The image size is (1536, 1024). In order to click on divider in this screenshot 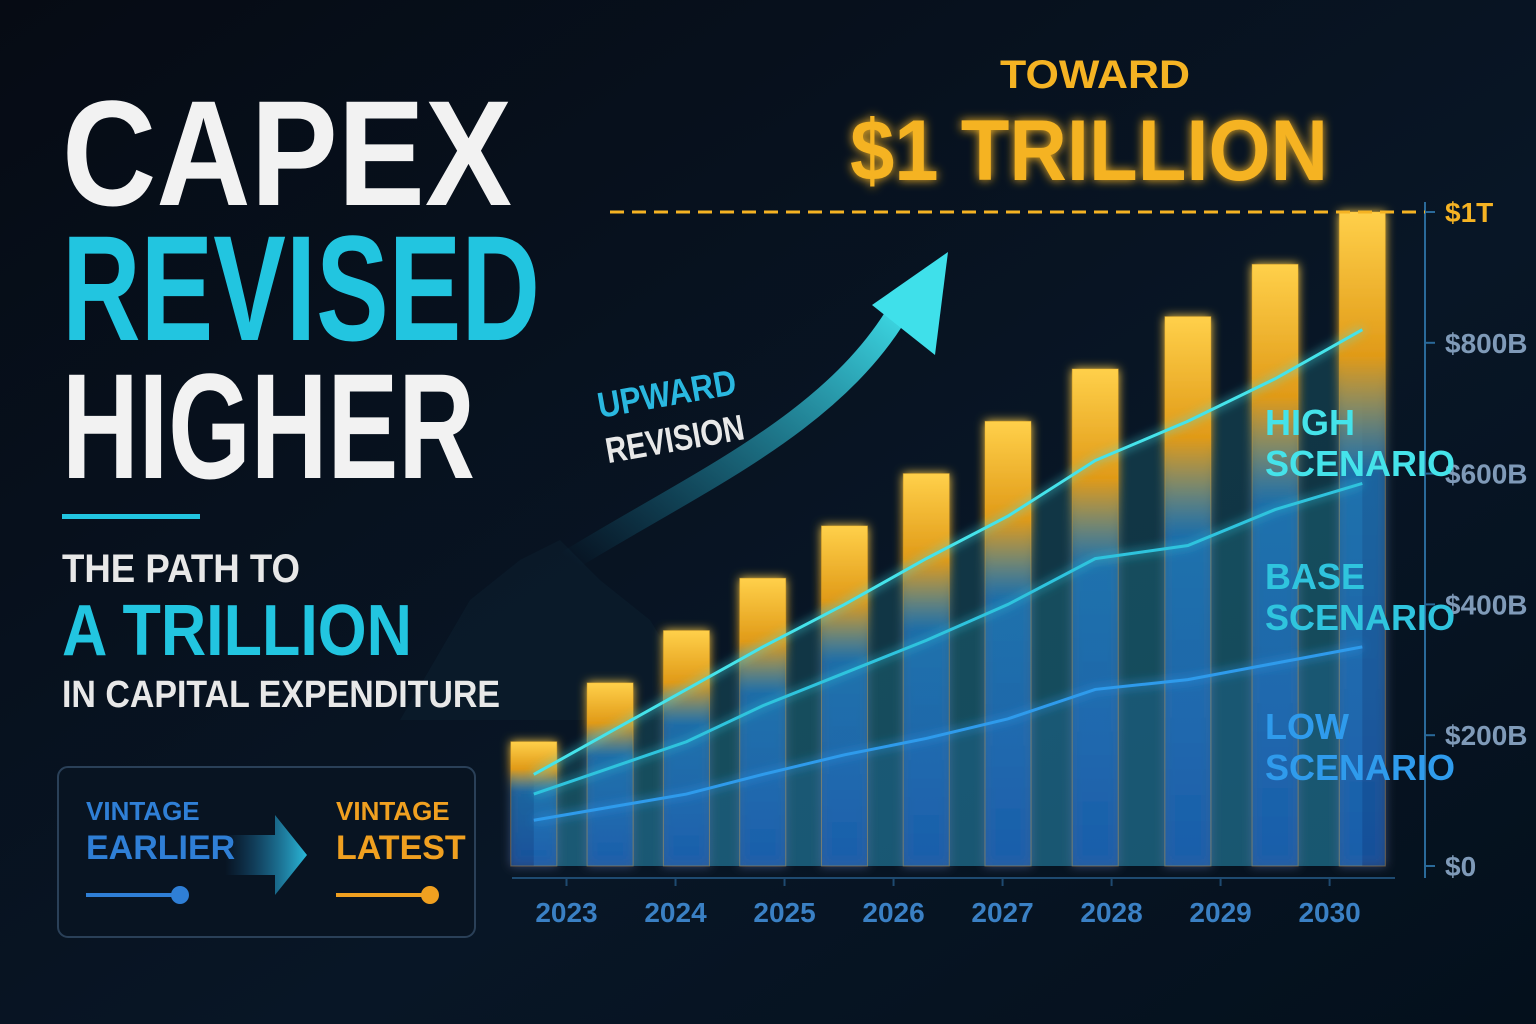, I will do `click(131, 516)`.